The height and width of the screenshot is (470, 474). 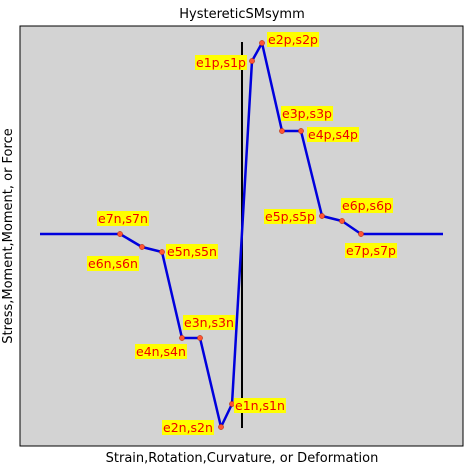 I want to click on point-label-text: e6p,s6p, so click(x=367, y=205).